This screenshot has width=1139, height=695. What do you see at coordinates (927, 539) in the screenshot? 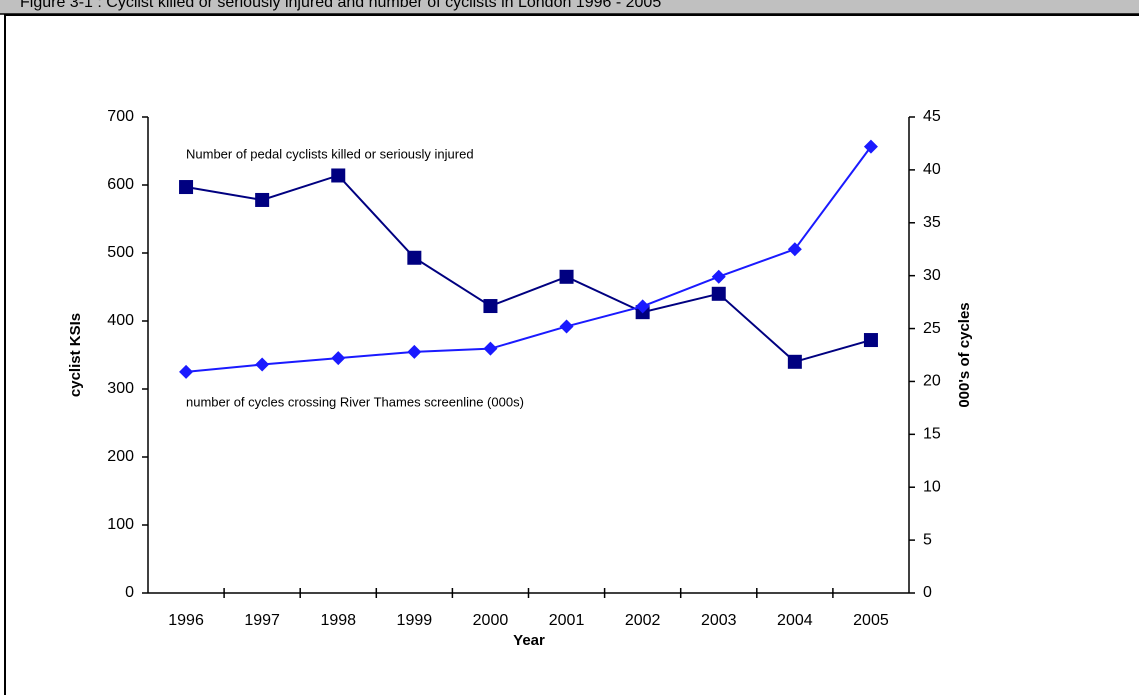
I see `y2-tick-label: 5` at bounding box center [927, 539].